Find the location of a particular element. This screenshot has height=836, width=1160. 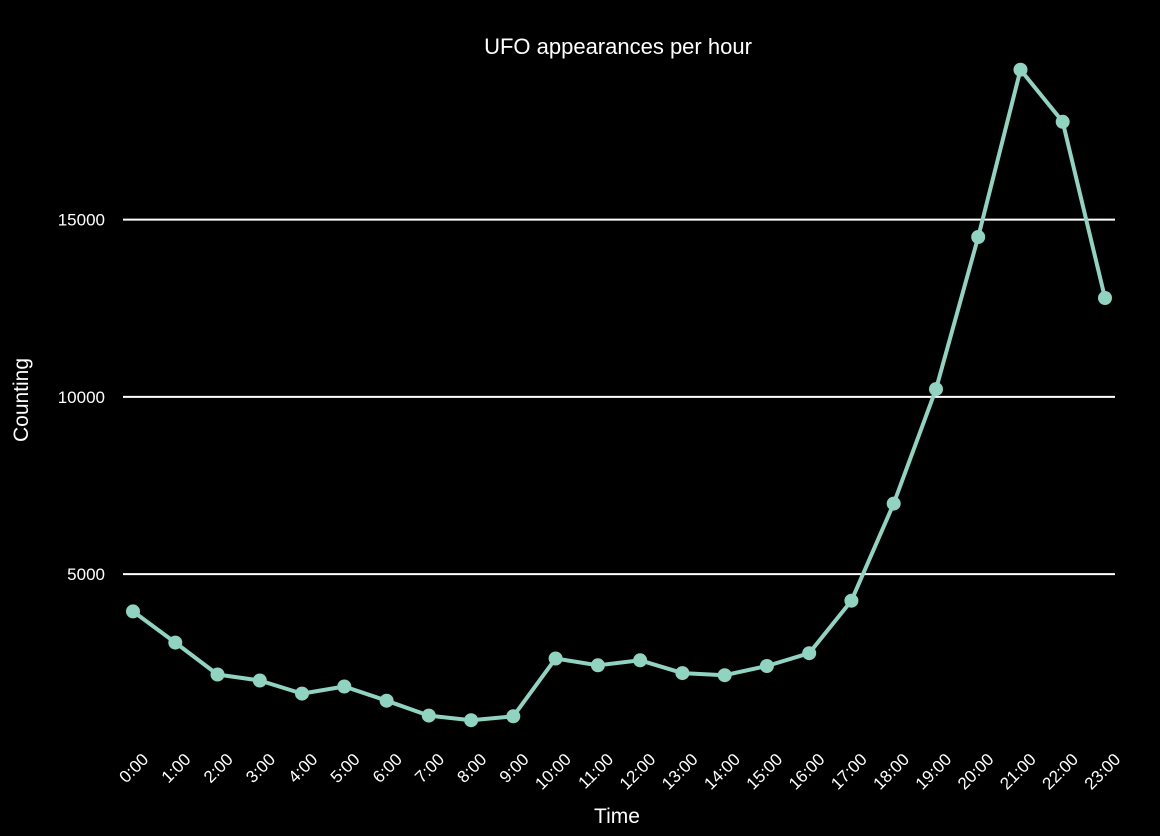

y-tick-label: 15000 is located at coordinates (81, 220).